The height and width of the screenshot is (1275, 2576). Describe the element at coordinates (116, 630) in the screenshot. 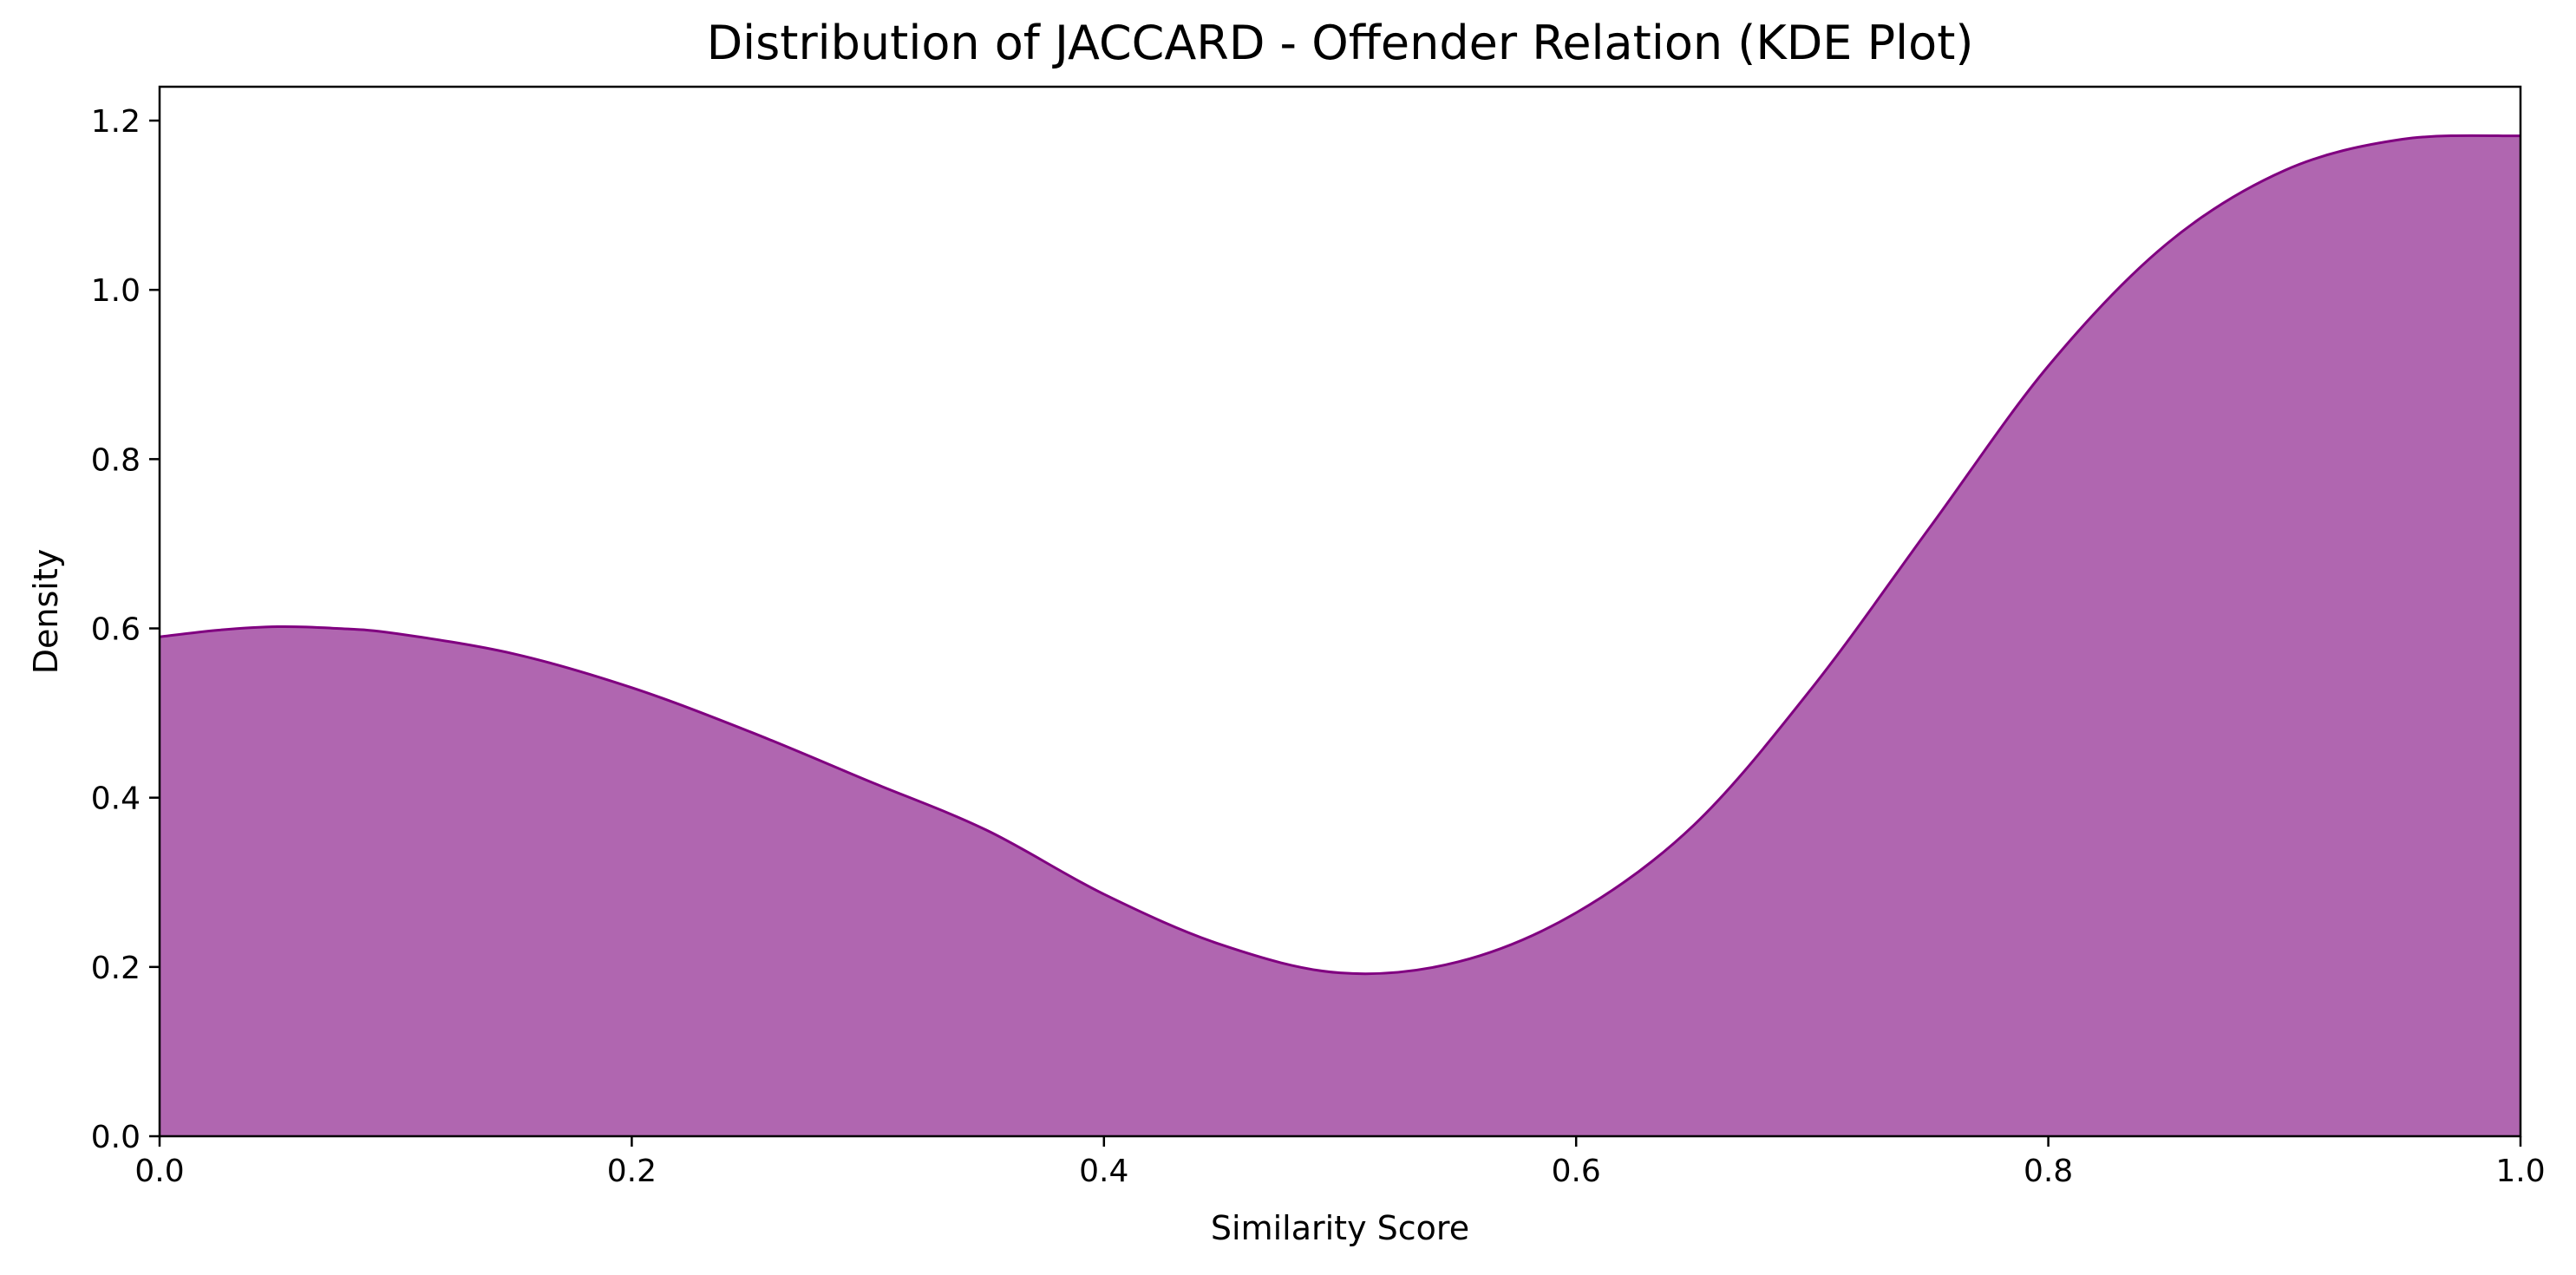

I see `y-tick-label: 0.6` at that location.